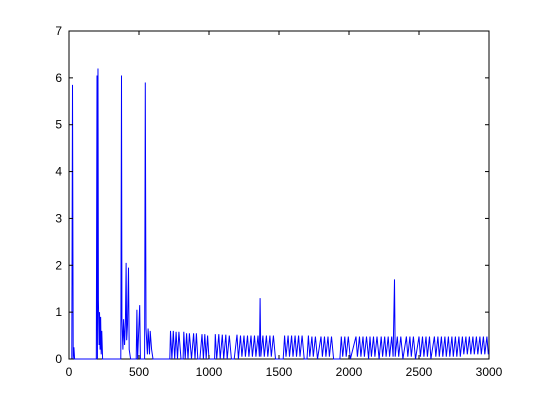  What do you see at coordinates (69, 372) in the screenshot?
I see `x-tick-label: 0` at bounding box center [69, 372].